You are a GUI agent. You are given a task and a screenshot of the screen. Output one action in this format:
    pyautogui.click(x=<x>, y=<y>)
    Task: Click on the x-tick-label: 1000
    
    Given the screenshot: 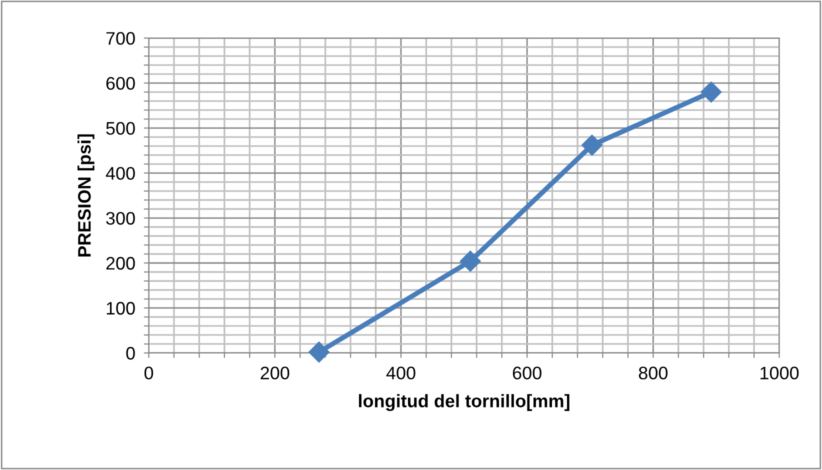 What is the action you would take?
    pyautogui.click(x=779, y=373)
    